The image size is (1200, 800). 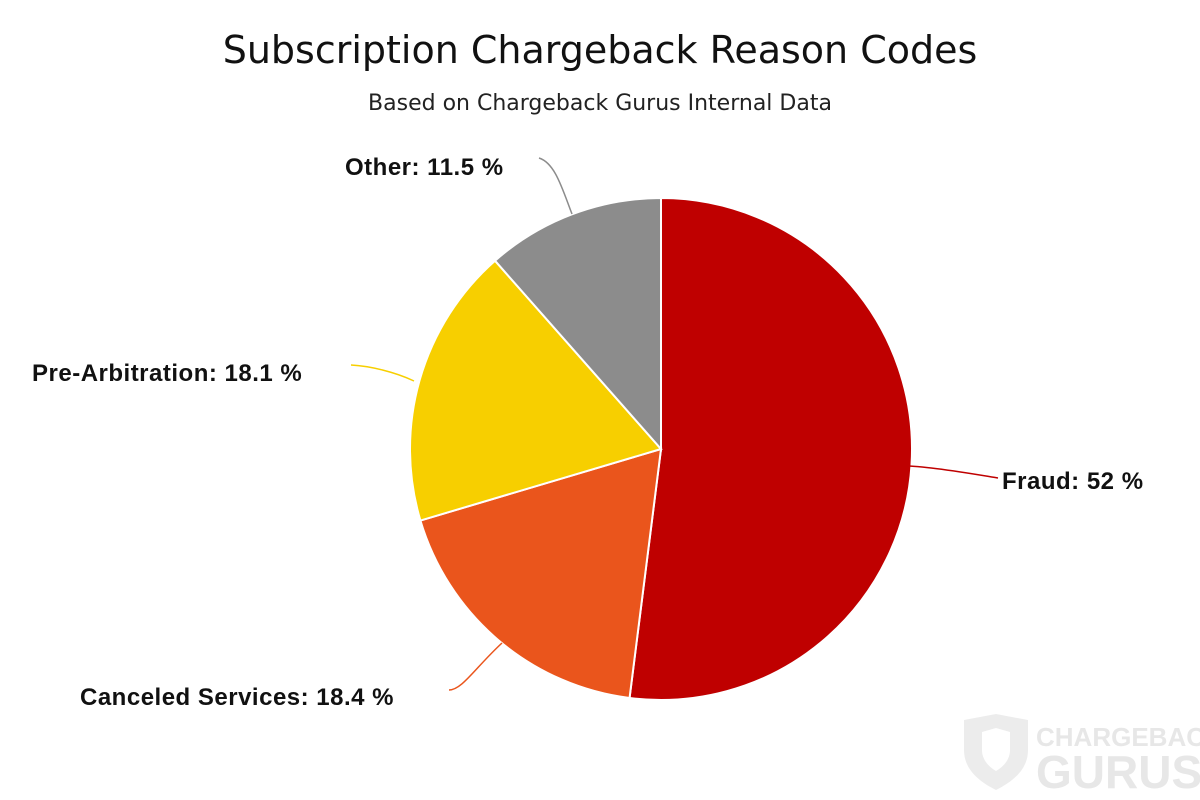 I want to click on slice-label-canceled-services: Canceled Services: 18.4 %, so click(x=237, y=697).